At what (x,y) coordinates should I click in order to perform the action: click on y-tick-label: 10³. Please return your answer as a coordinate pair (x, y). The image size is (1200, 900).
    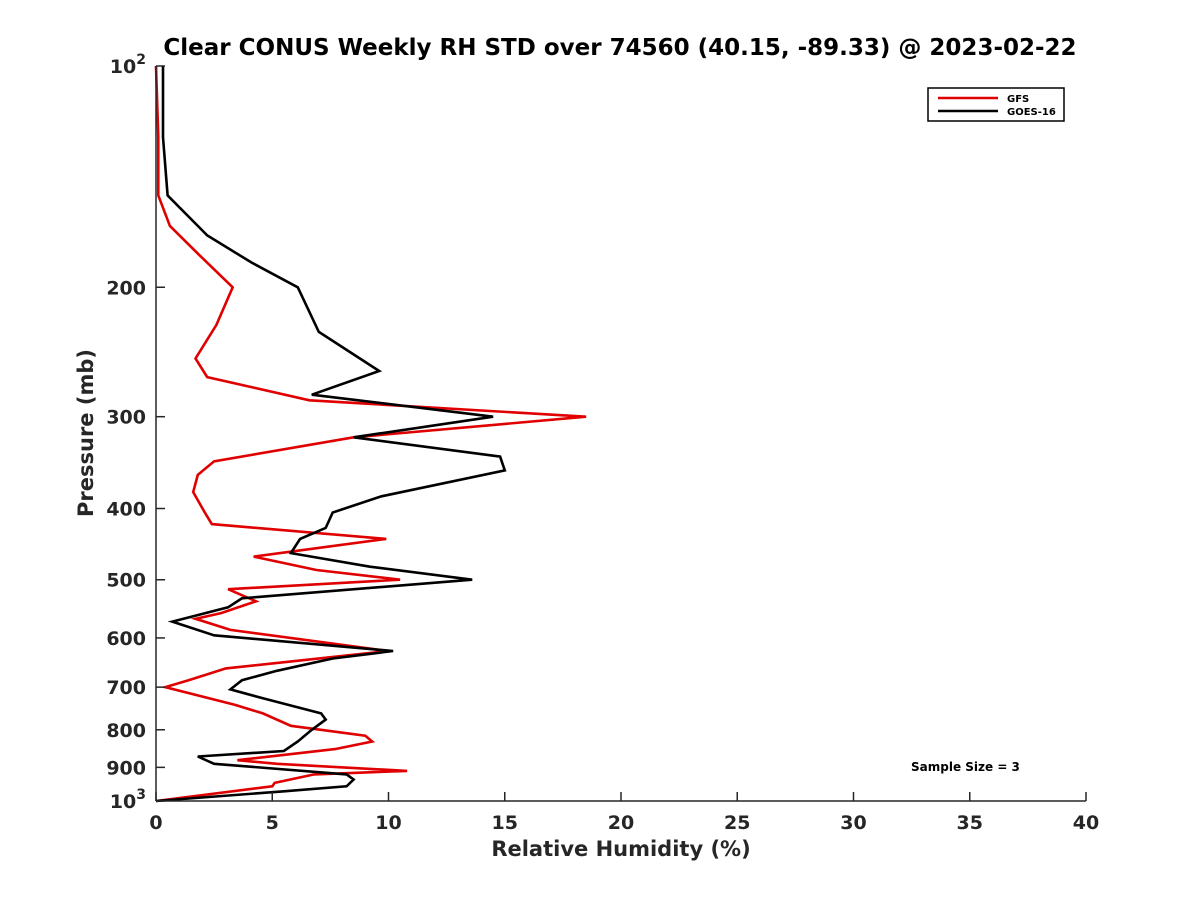
    Looking at the image, I should click on (128, 800).